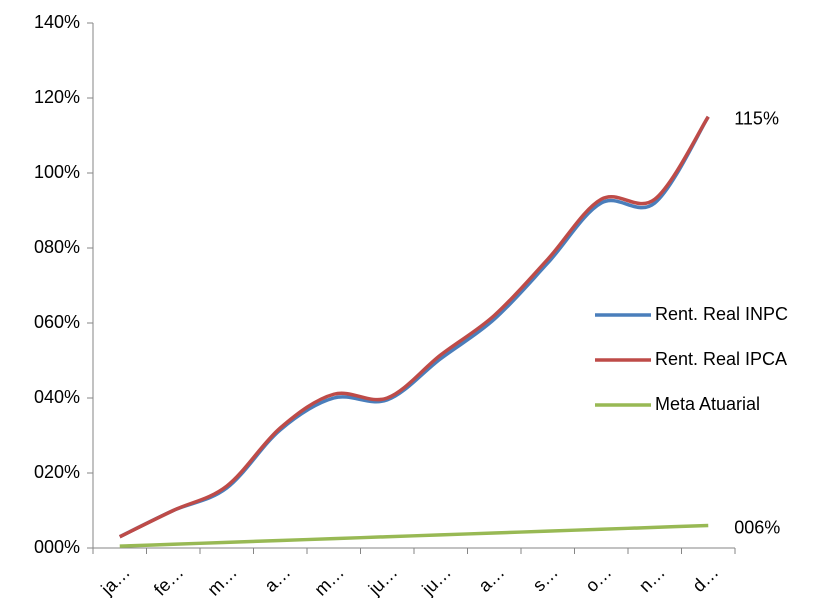 The image size is (825, 598). Describe the element at coordinates (757, 527) in the screenshot. I see `data-label: 006%` at that location.